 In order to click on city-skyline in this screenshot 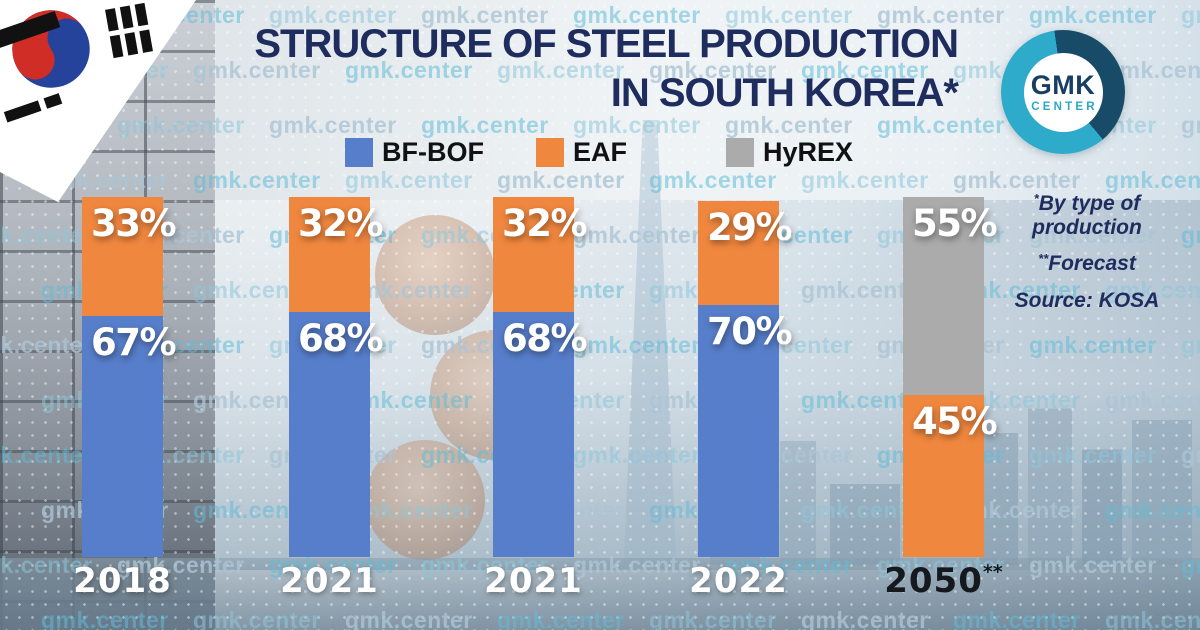, I will do `click(1090, 482)`.